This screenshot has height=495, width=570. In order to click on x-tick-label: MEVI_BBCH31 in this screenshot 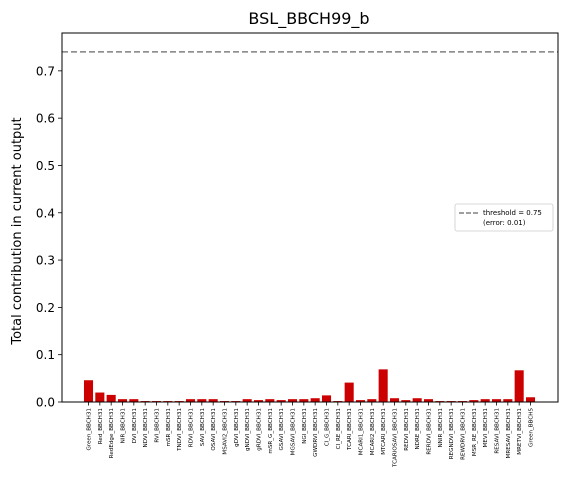, I will do `click(486, 428)`.